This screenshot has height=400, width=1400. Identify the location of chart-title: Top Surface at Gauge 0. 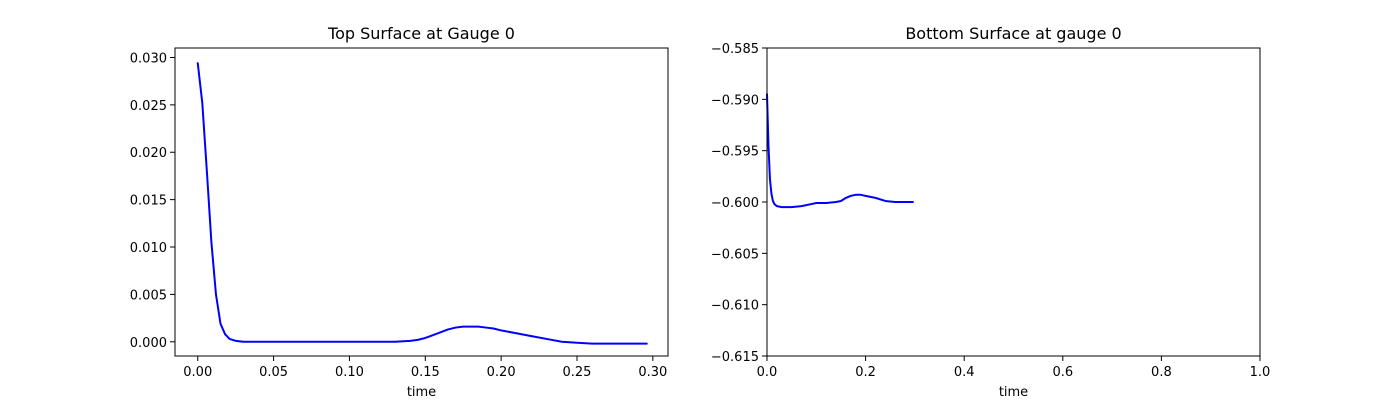
(421, 33).